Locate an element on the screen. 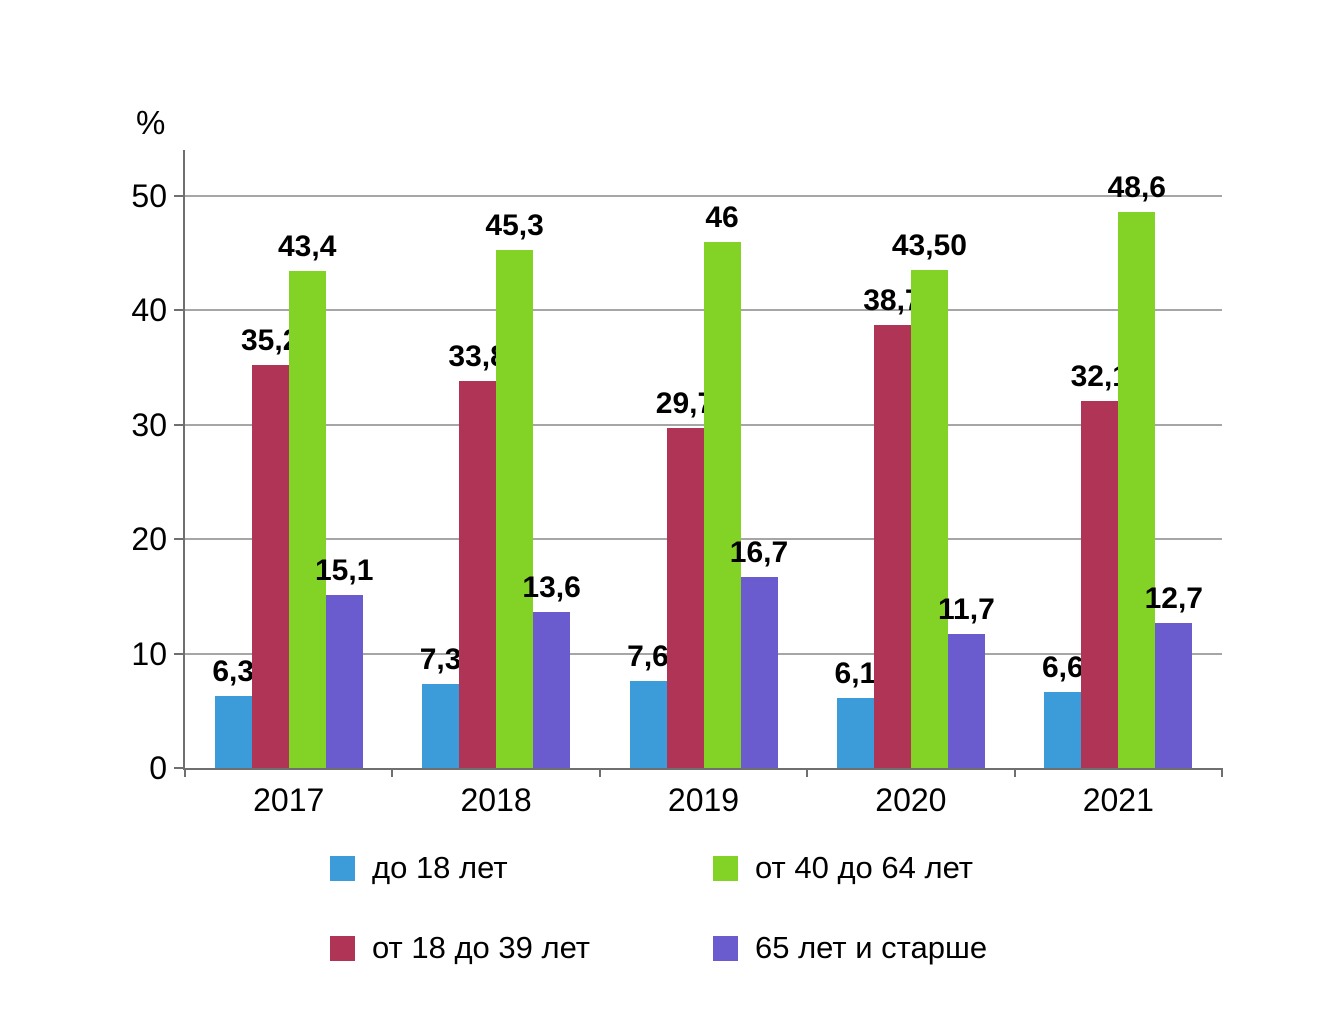  x-axis-category-label: 2020 is located at coordinates (911, 800).